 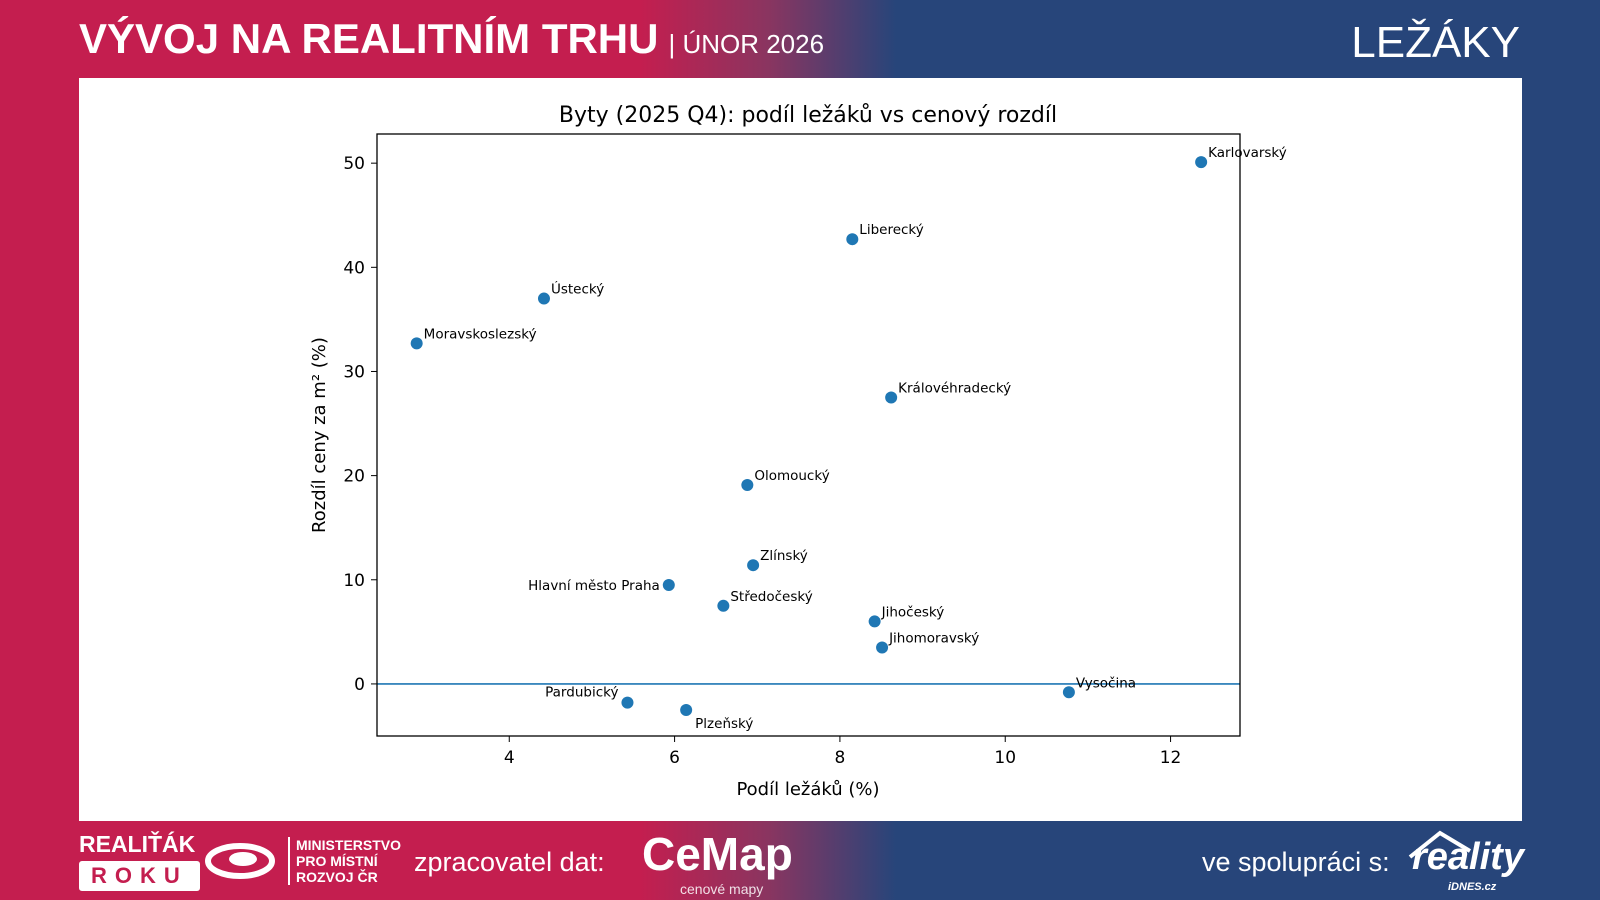 I want to click on point-label: Středočeský, so click(x=771, y=597).